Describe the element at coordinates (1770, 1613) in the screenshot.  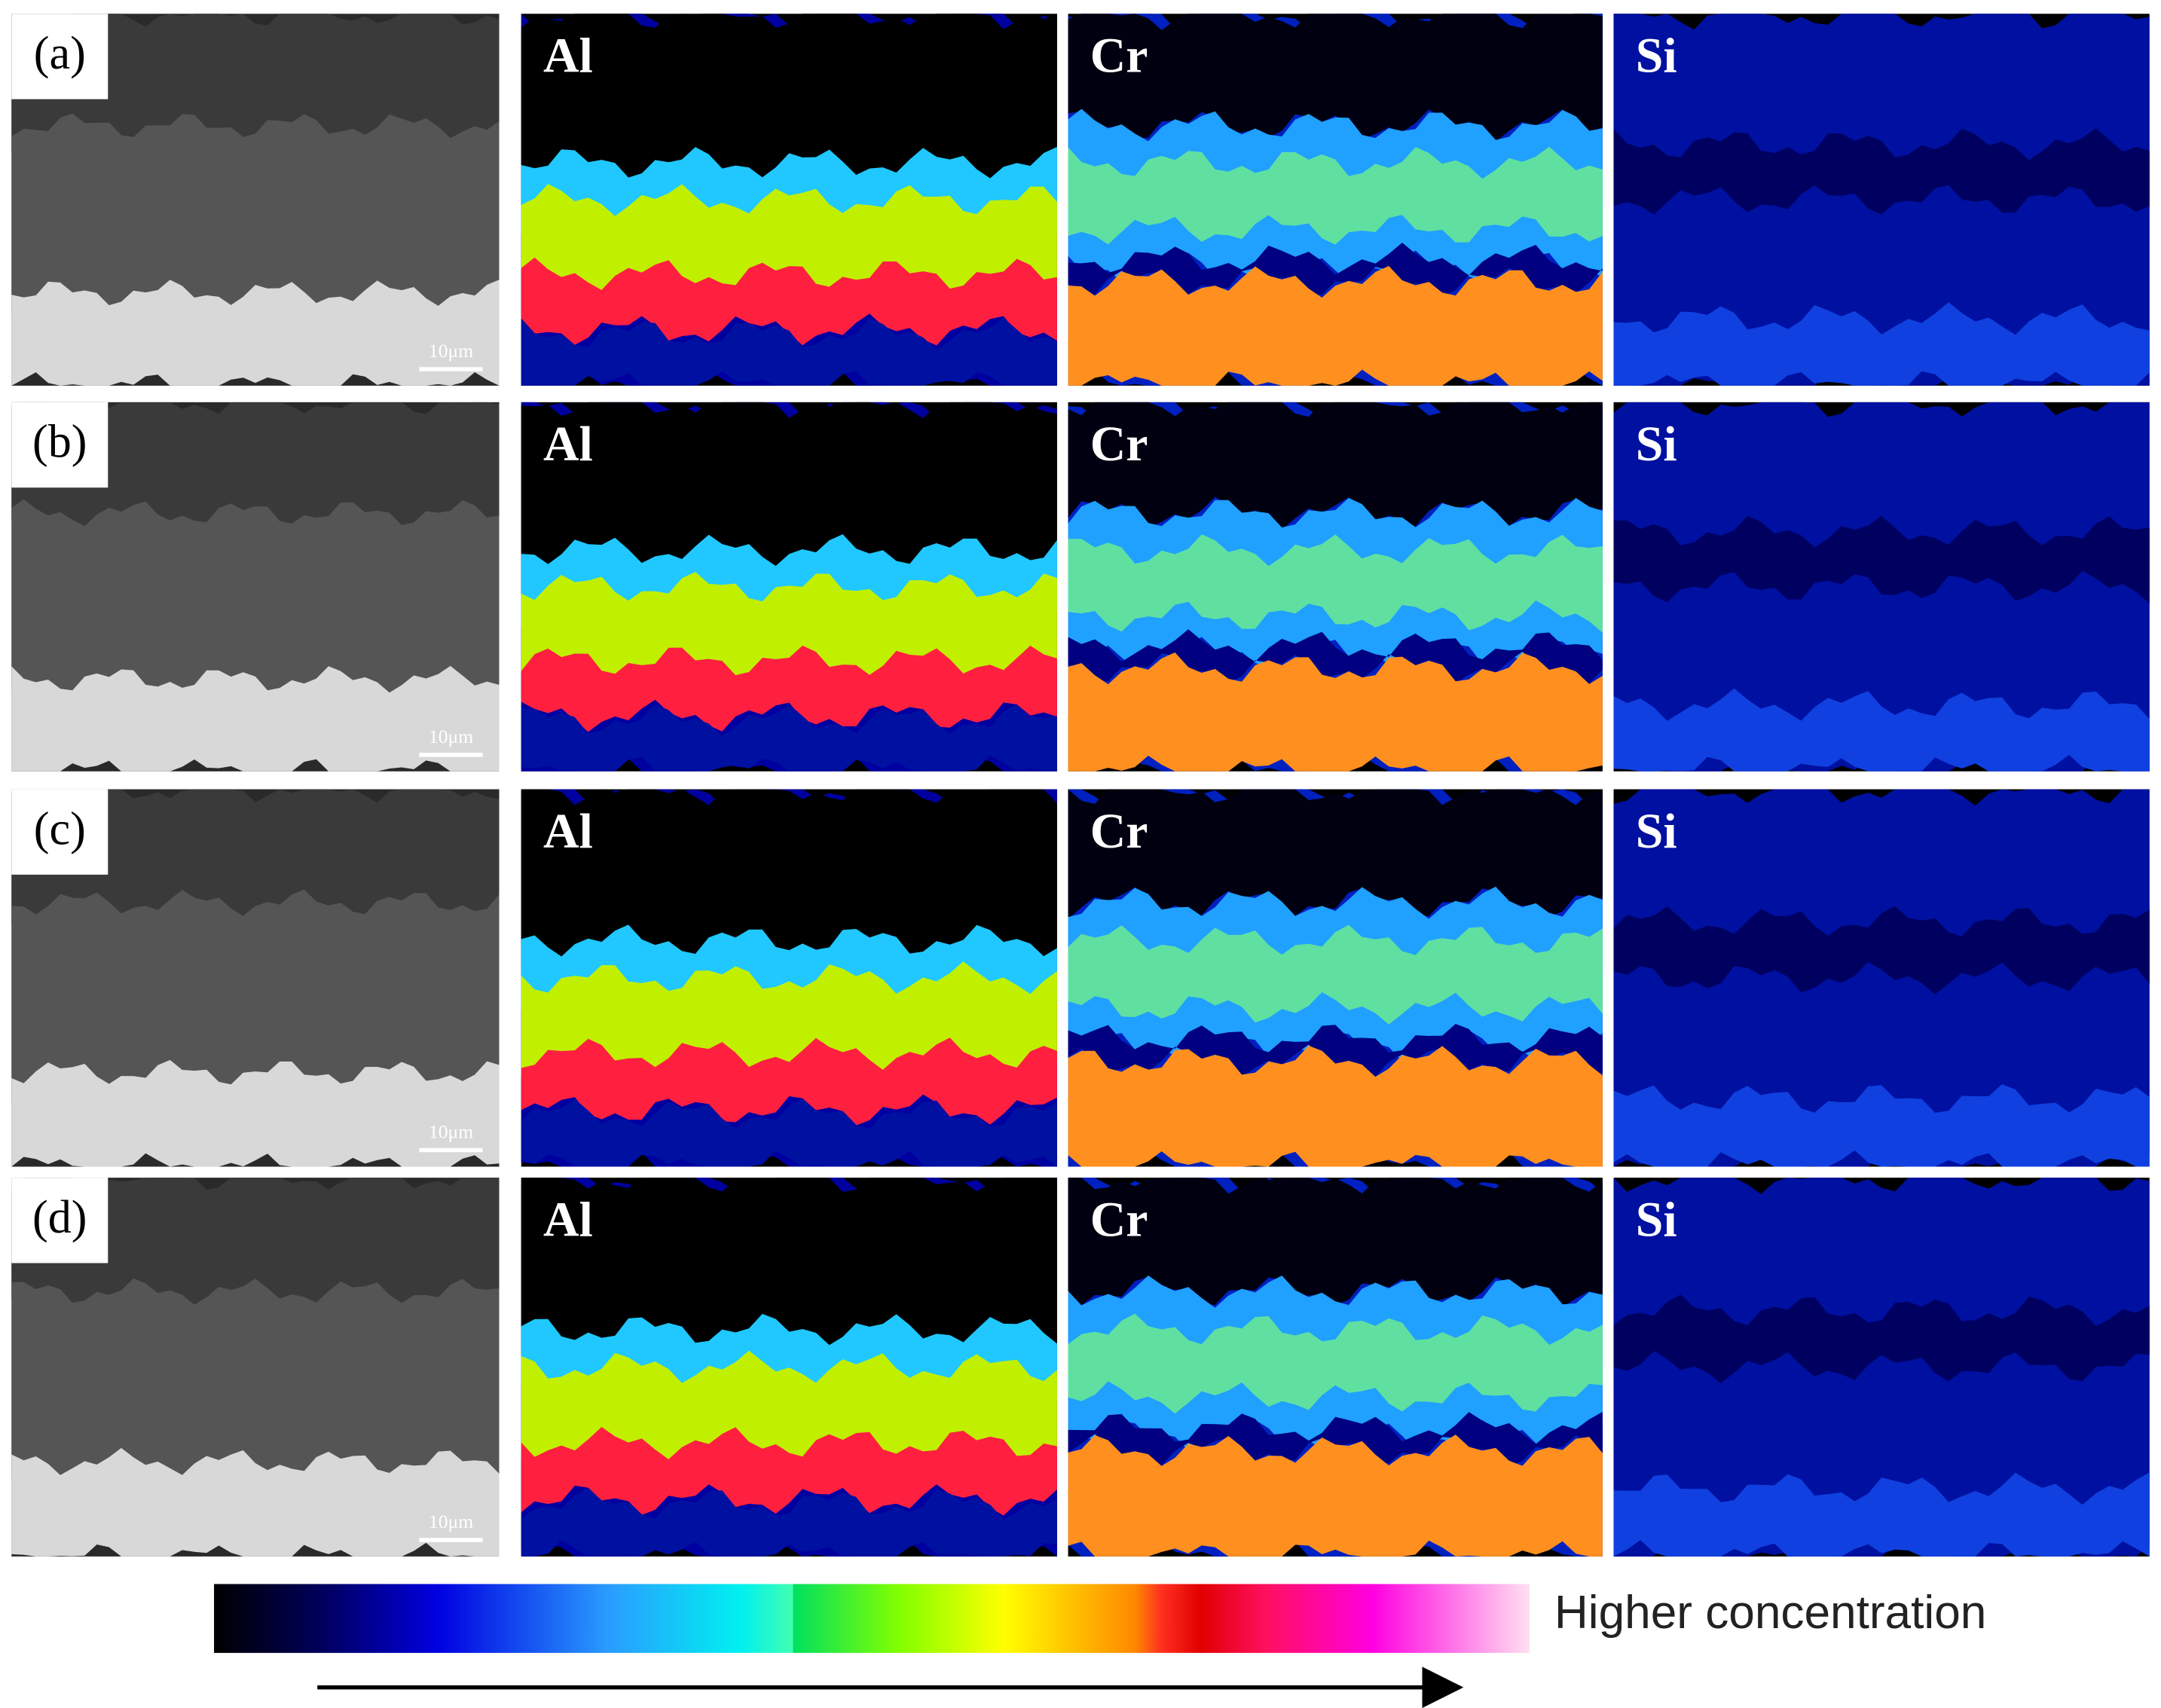
I see `colorbar-label: Higher concentration` at that location.